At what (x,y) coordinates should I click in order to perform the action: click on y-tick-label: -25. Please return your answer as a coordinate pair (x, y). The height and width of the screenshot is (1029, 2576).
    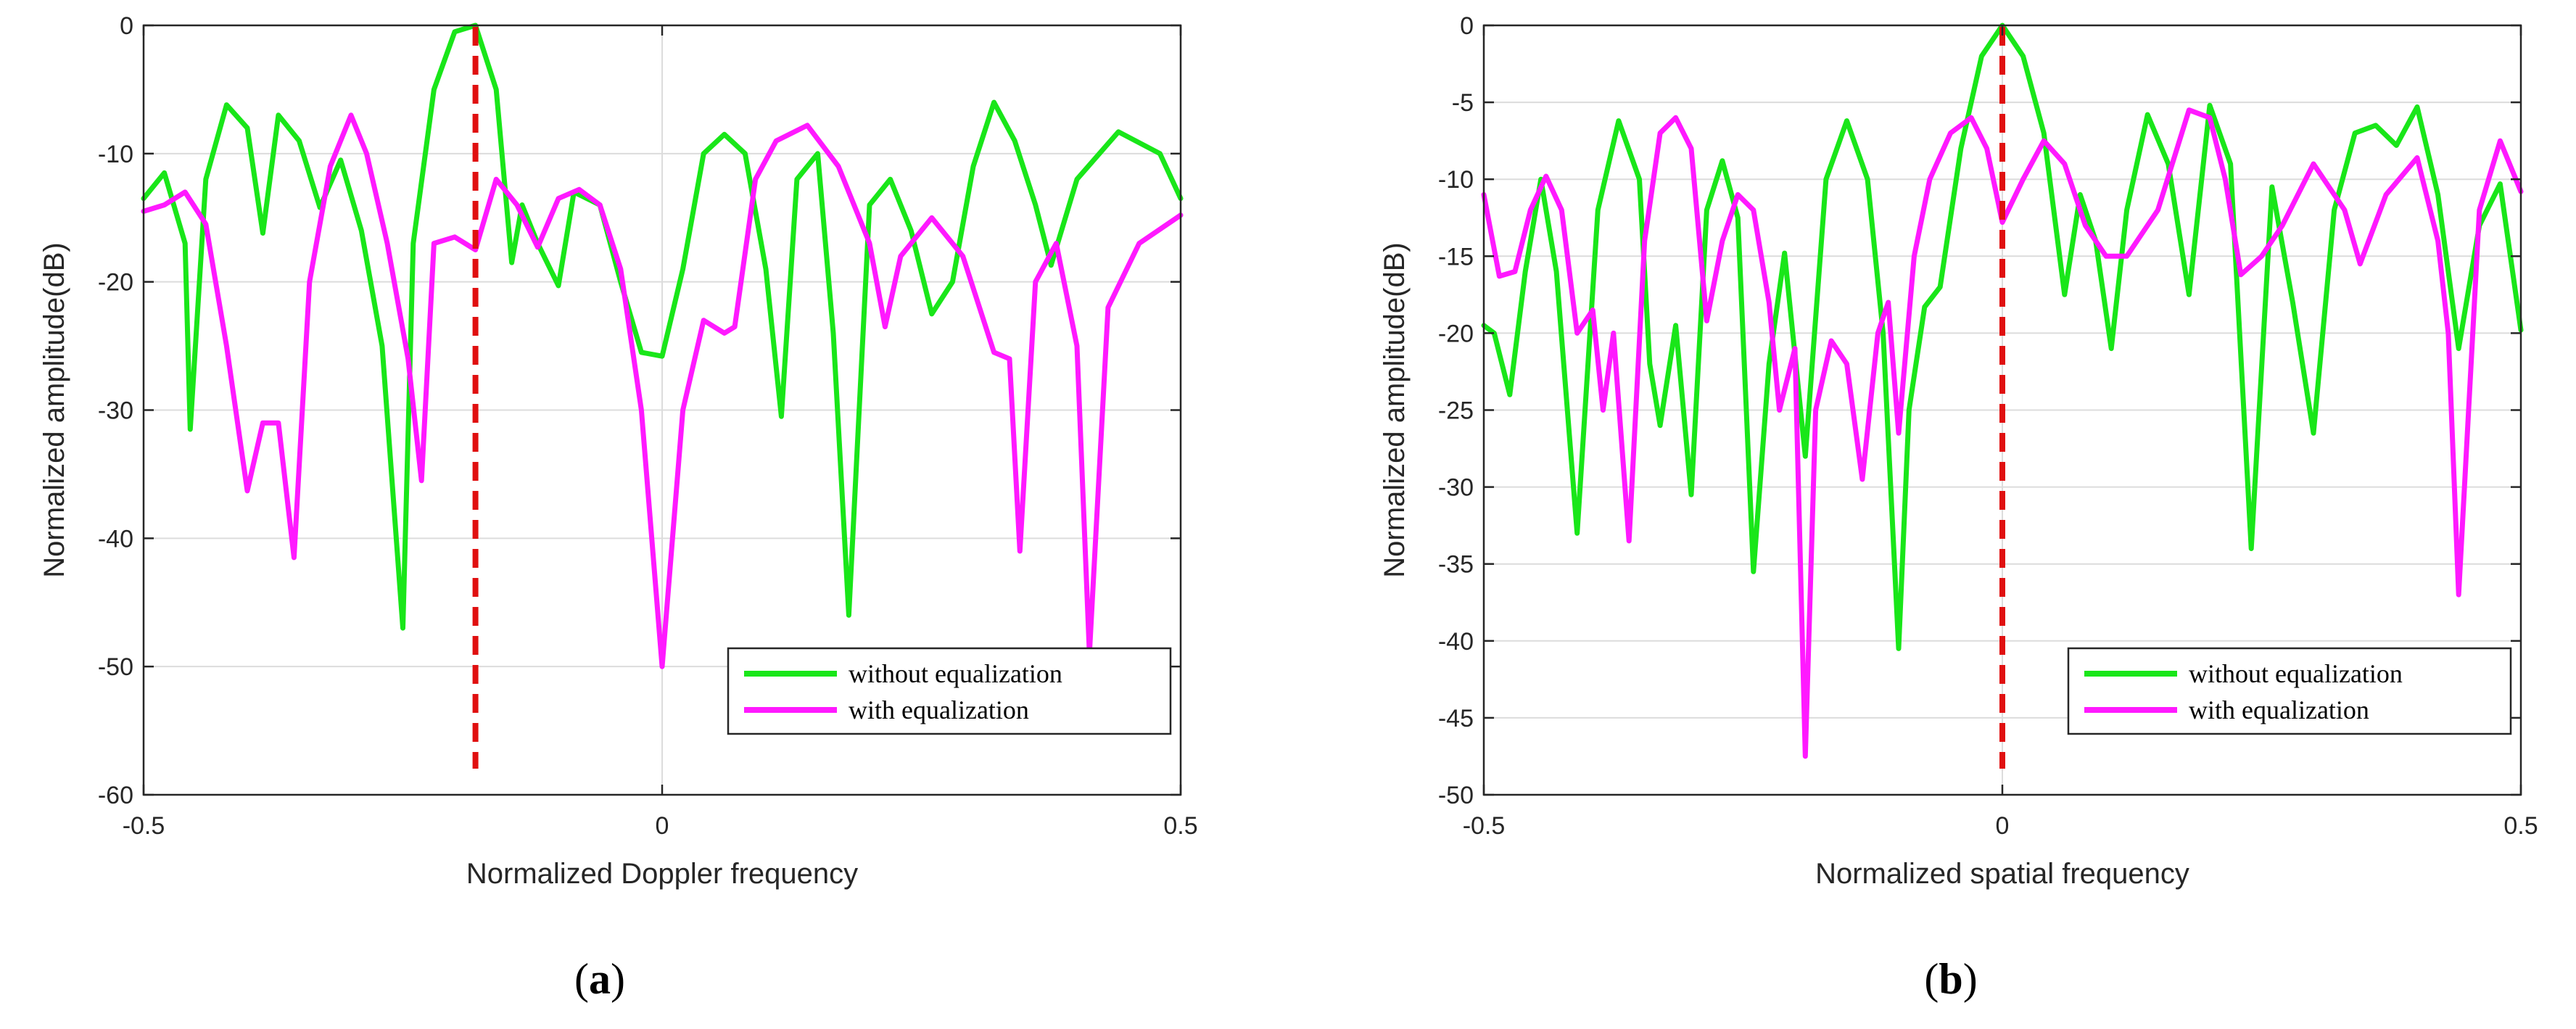
    Looking at the image, I should click on (1456, 411).